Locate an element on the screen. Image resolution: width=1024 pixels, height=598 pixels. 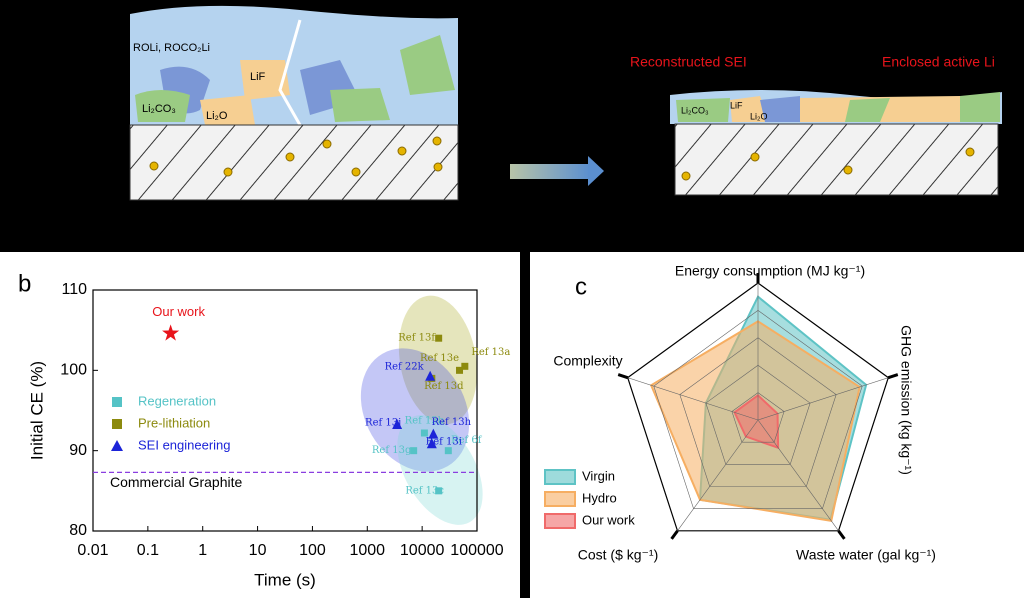
radar-axis-label: Cost ($ kg⁻¹) is located at coordinates (618, 555).